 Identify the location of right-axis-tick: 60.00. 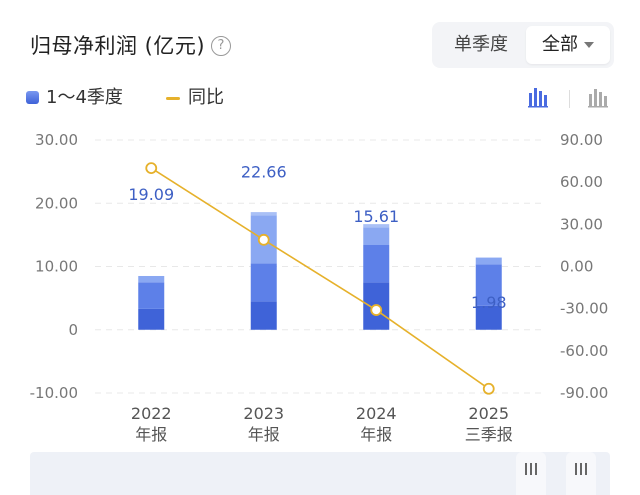
(581, 182).